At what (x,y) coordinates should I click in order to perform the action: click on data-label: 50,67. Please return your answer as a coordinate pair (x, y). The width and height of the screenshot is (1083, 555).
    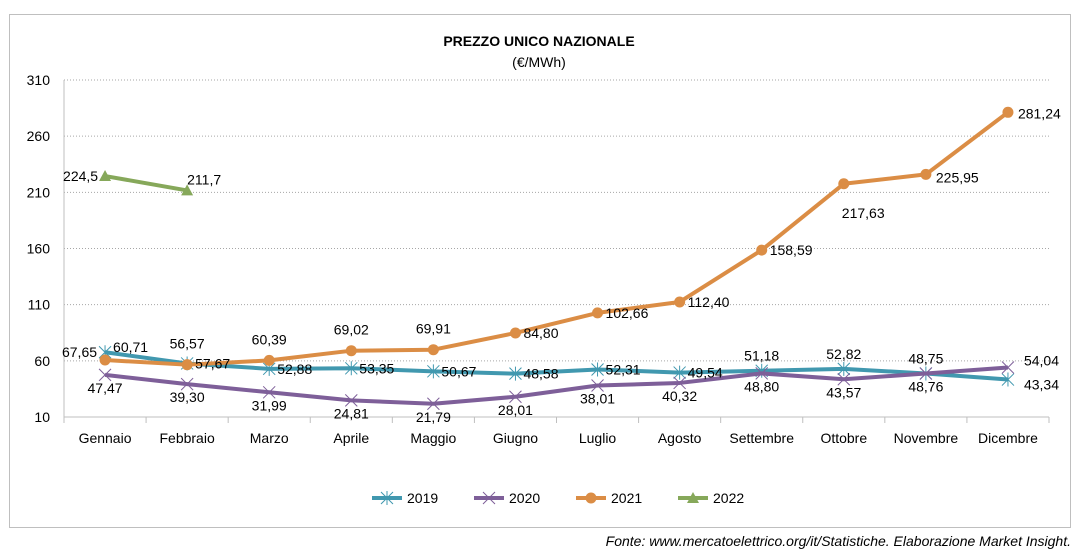
    Looking at the image, I should click on (458, 371).